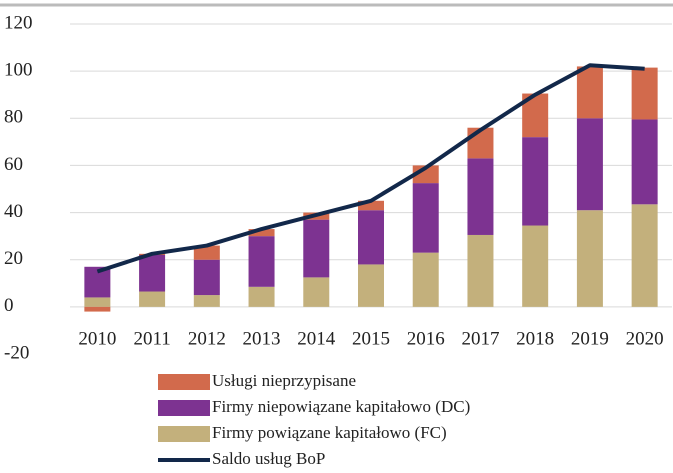 The width and height of the screenshot is (673, 473). Describe the element at coordinates (18, 70) in the screenshot. I see `y-tick-label: 100` at that location.